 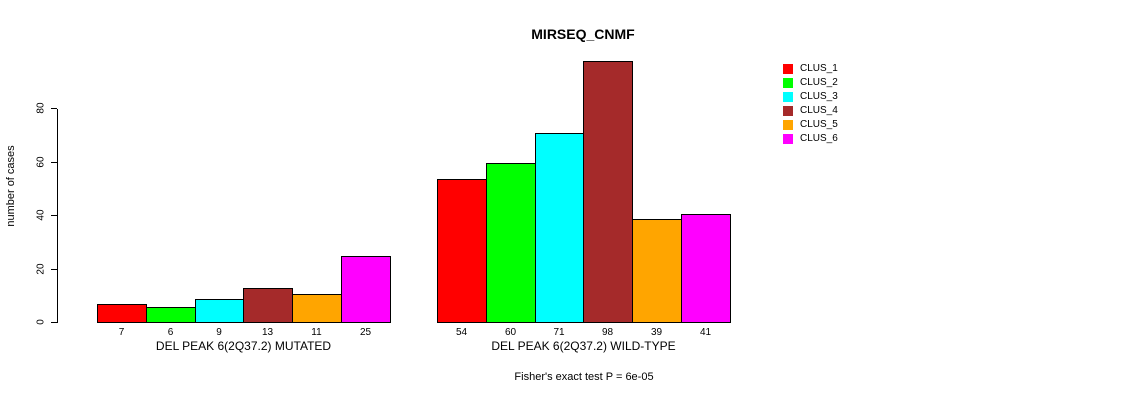 What do you see at coordinates (819, 138) in the screenshot?
I see `legend-label: CLUS_6` at bounding box center [819, 138].